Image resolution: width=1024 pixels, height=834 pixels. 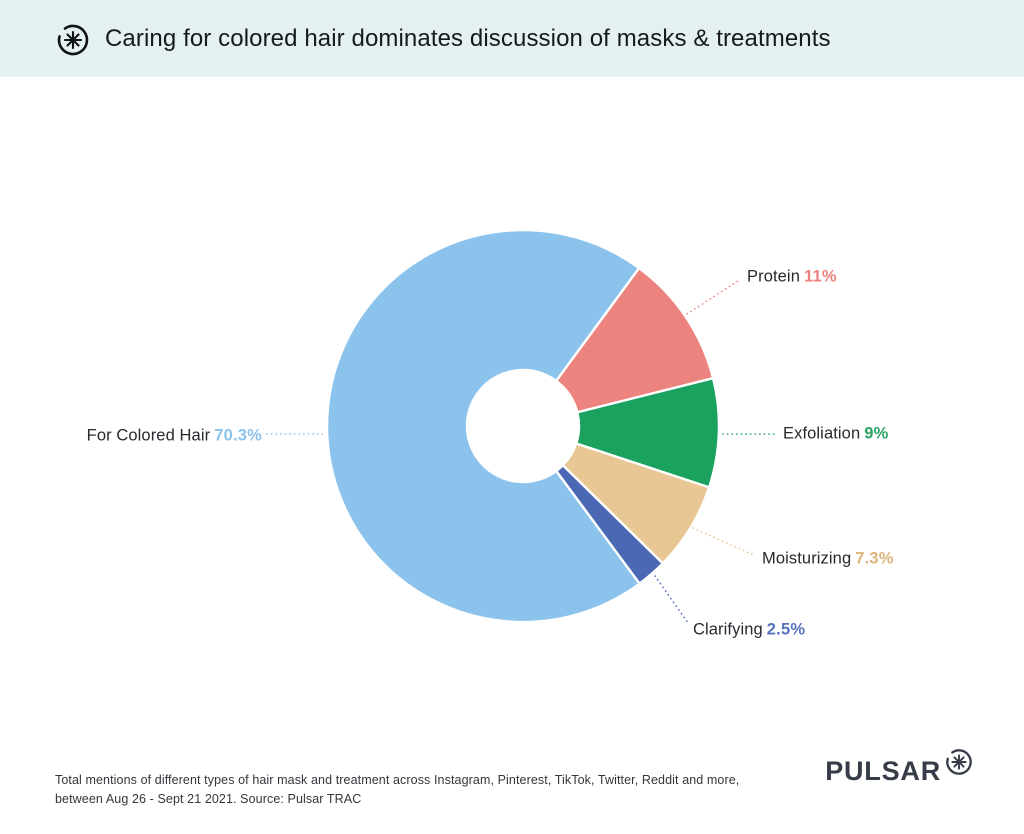 I want to click on slice-value: 70.3%, so click(x=238, y=435).